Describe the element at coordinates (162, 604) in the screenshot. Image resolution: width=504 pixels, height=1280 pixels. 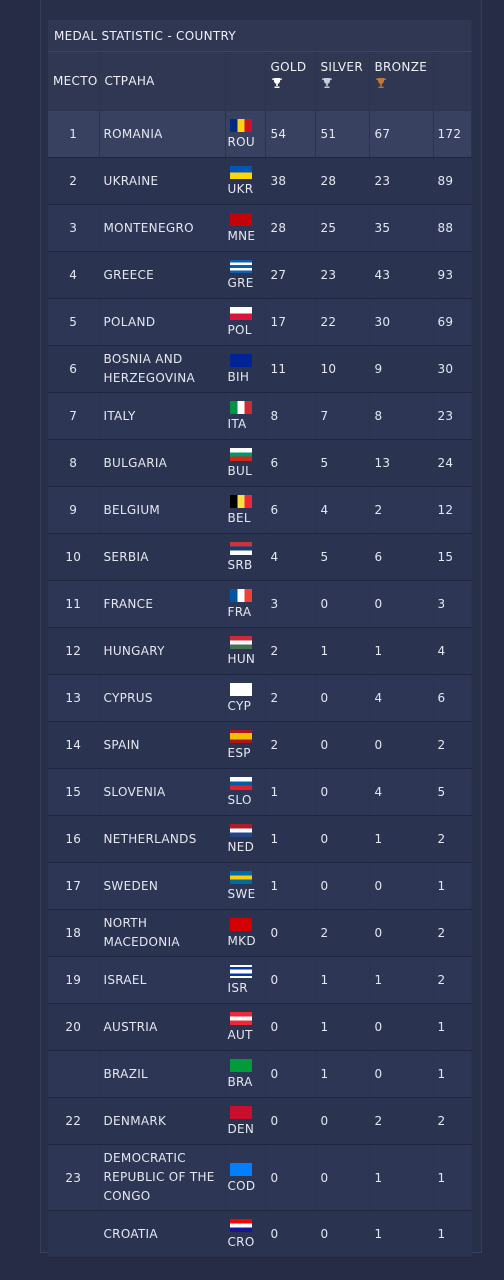
I see `country-name: FRANCE` at that location.